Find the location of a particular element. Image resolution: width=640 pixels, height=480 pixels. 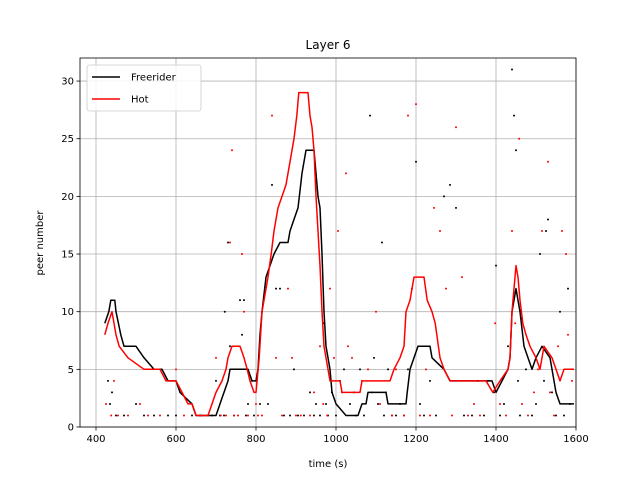

y-tick-label: 25 is located at coordinates (67, 139).